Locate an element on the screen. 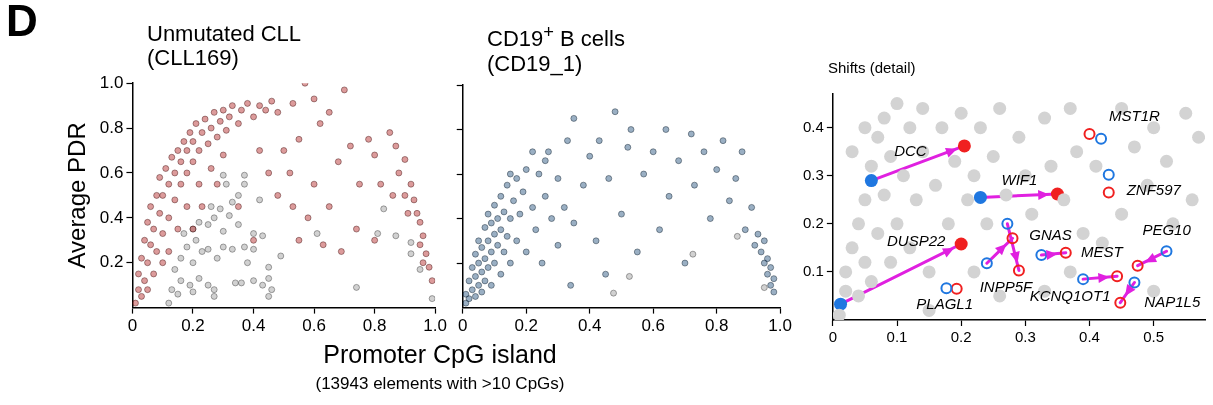 Image resolution: width=1213 pixels, height=405 pixels. annotation: DCC is located at coordinates (910, 151).